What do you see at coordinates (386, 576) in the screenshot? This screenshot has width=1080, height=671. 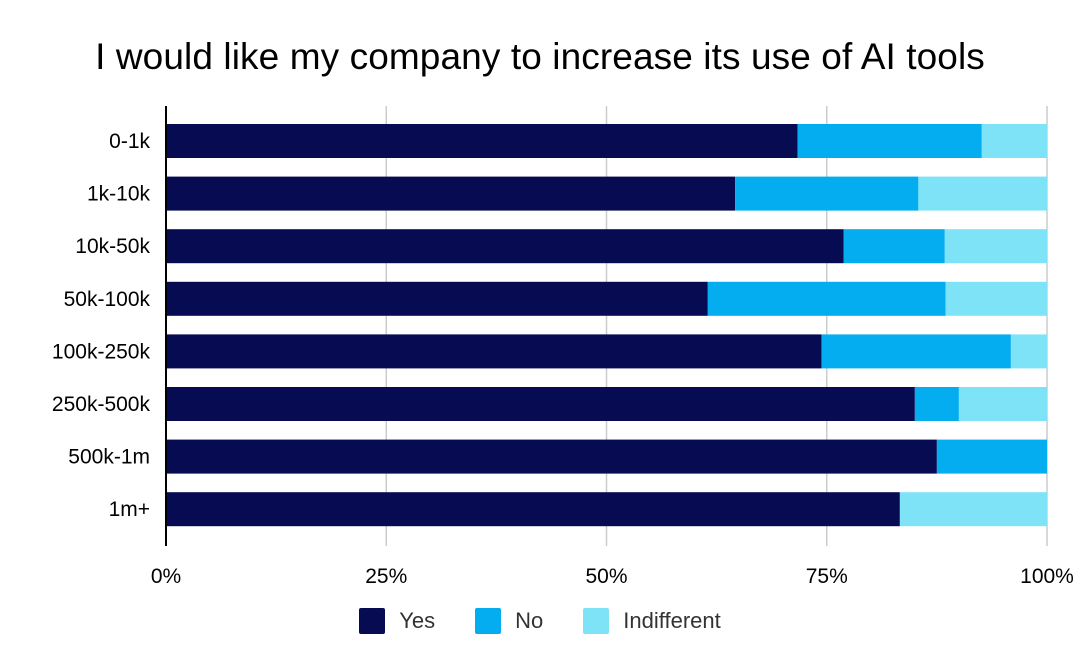 I see `x-tick-label: 25%` at bounding box center [386, 576].